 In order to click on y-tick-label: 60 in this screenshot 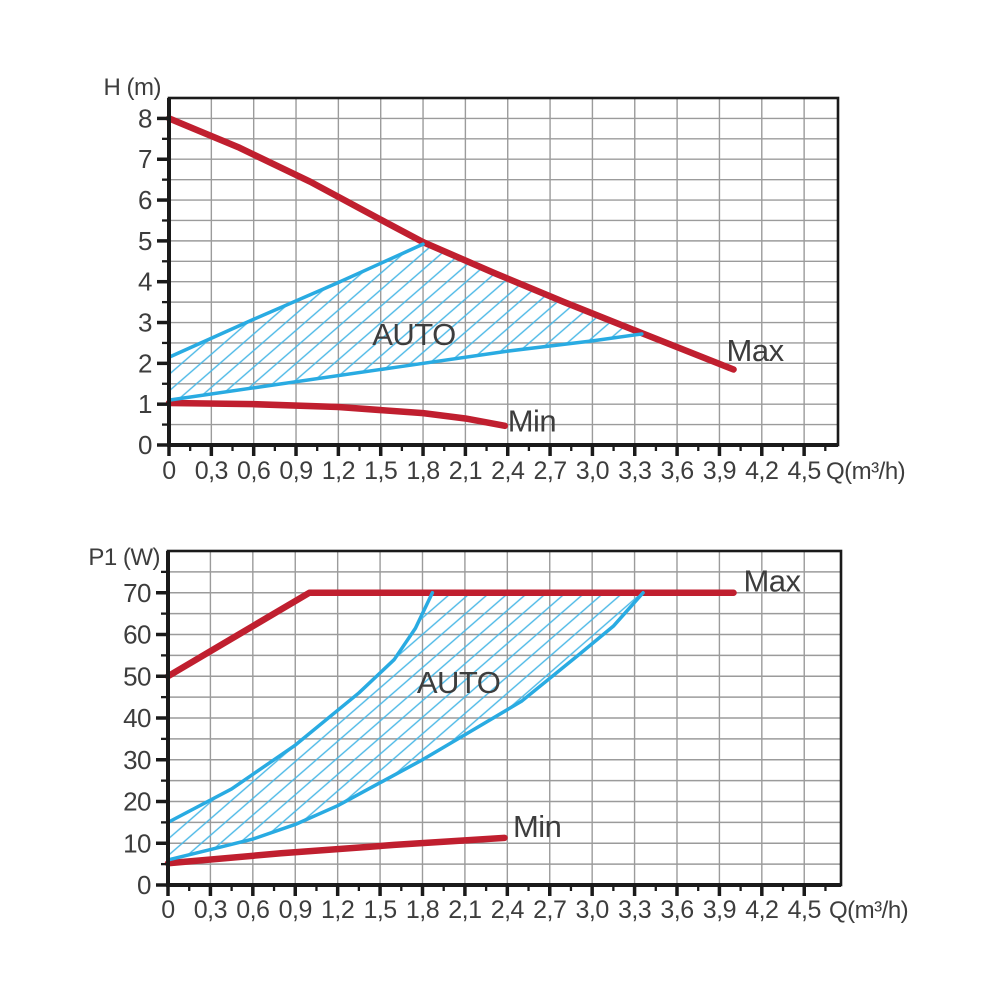, I will do `click(137, 635)`.